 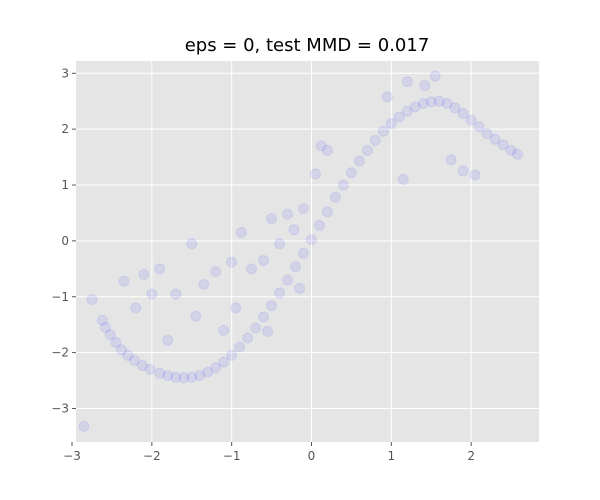 What do you see at coordinates (65, 73) in the screenshot?
I see `y-tick-label: 3` at bounding box center [65, 73].